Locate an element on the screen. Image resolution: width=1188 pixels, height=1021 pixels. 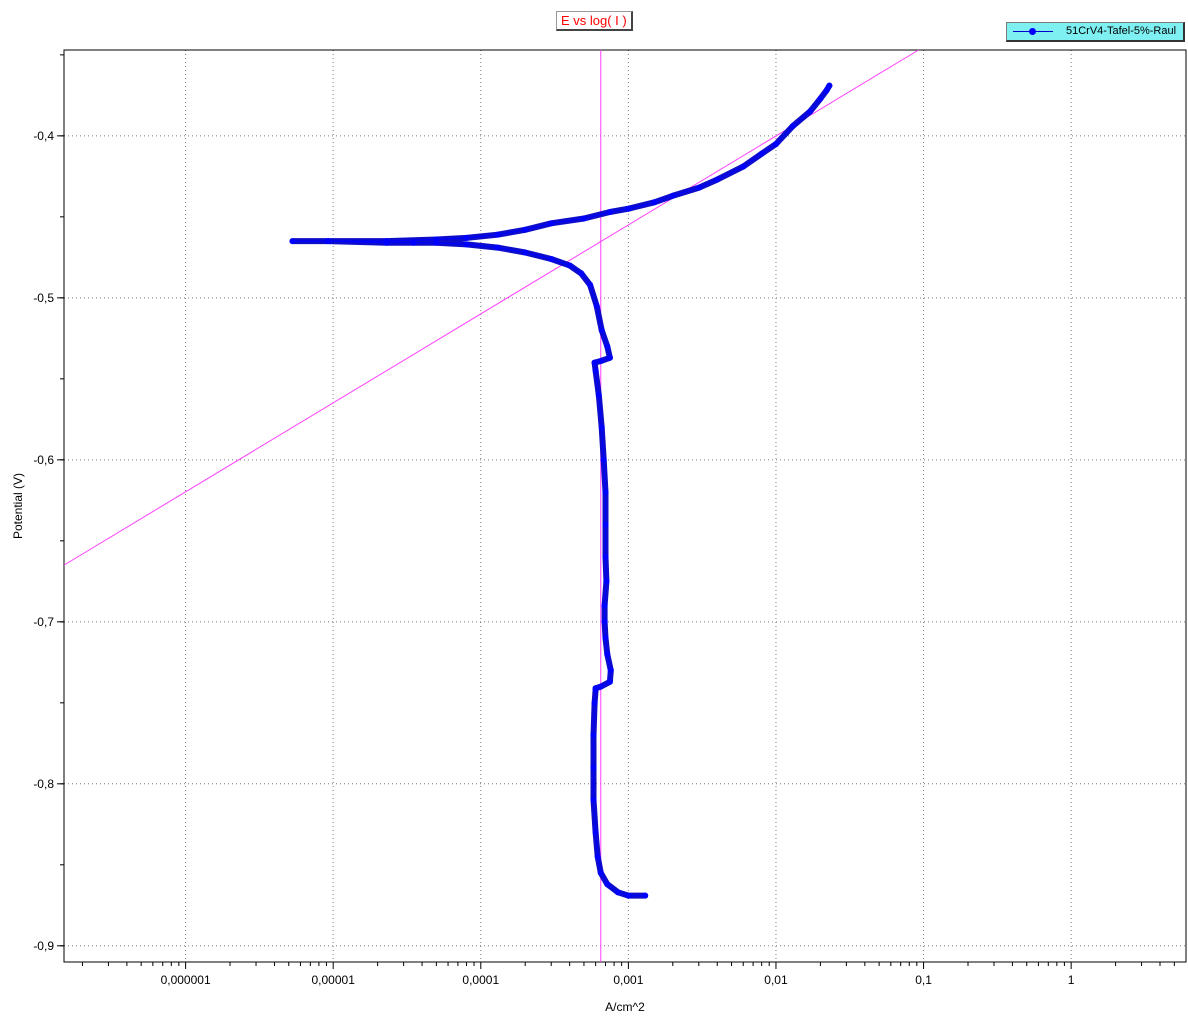
x-tick-label: 0,00001 is located at coordinates (333, 980).